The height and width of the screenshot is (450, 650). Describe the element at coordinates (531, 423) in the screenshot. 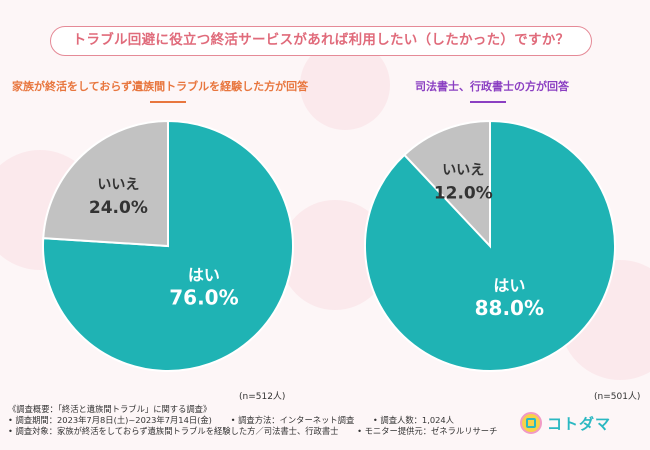

I see `logo-icon` at that location.